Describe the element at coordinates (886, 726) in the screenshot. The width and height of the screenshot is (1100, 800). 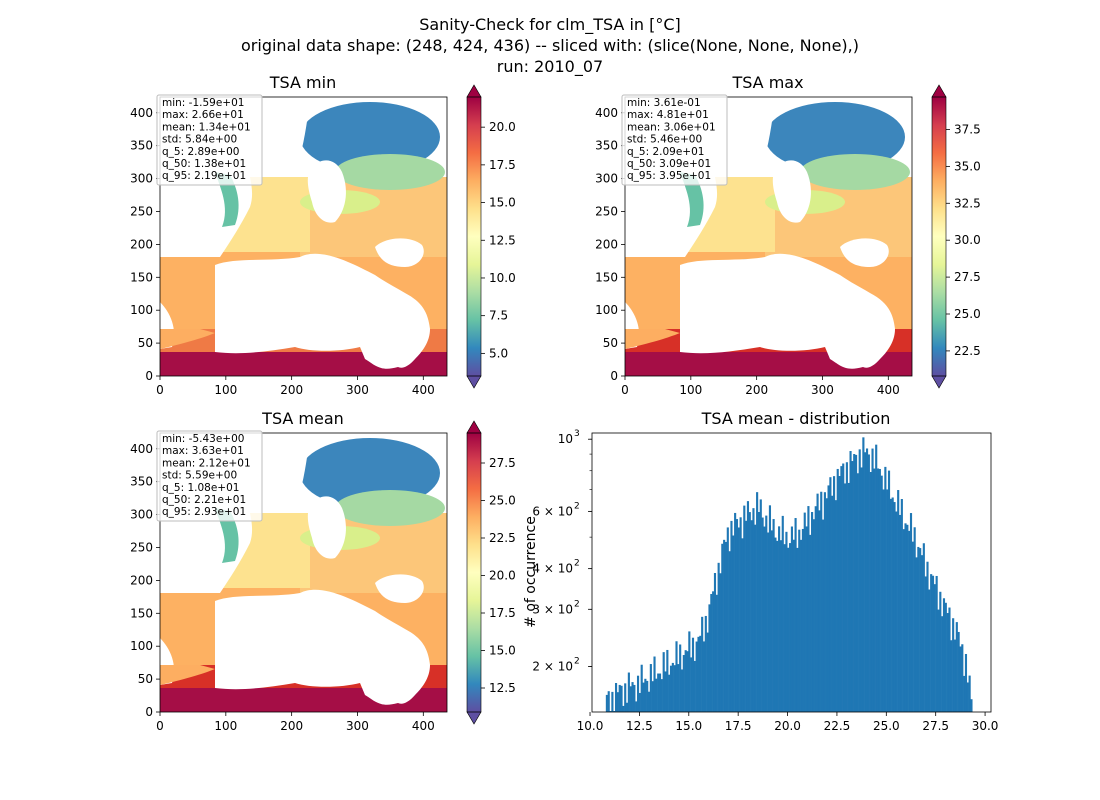
I see `x-tick-label: 25.0` at that location.